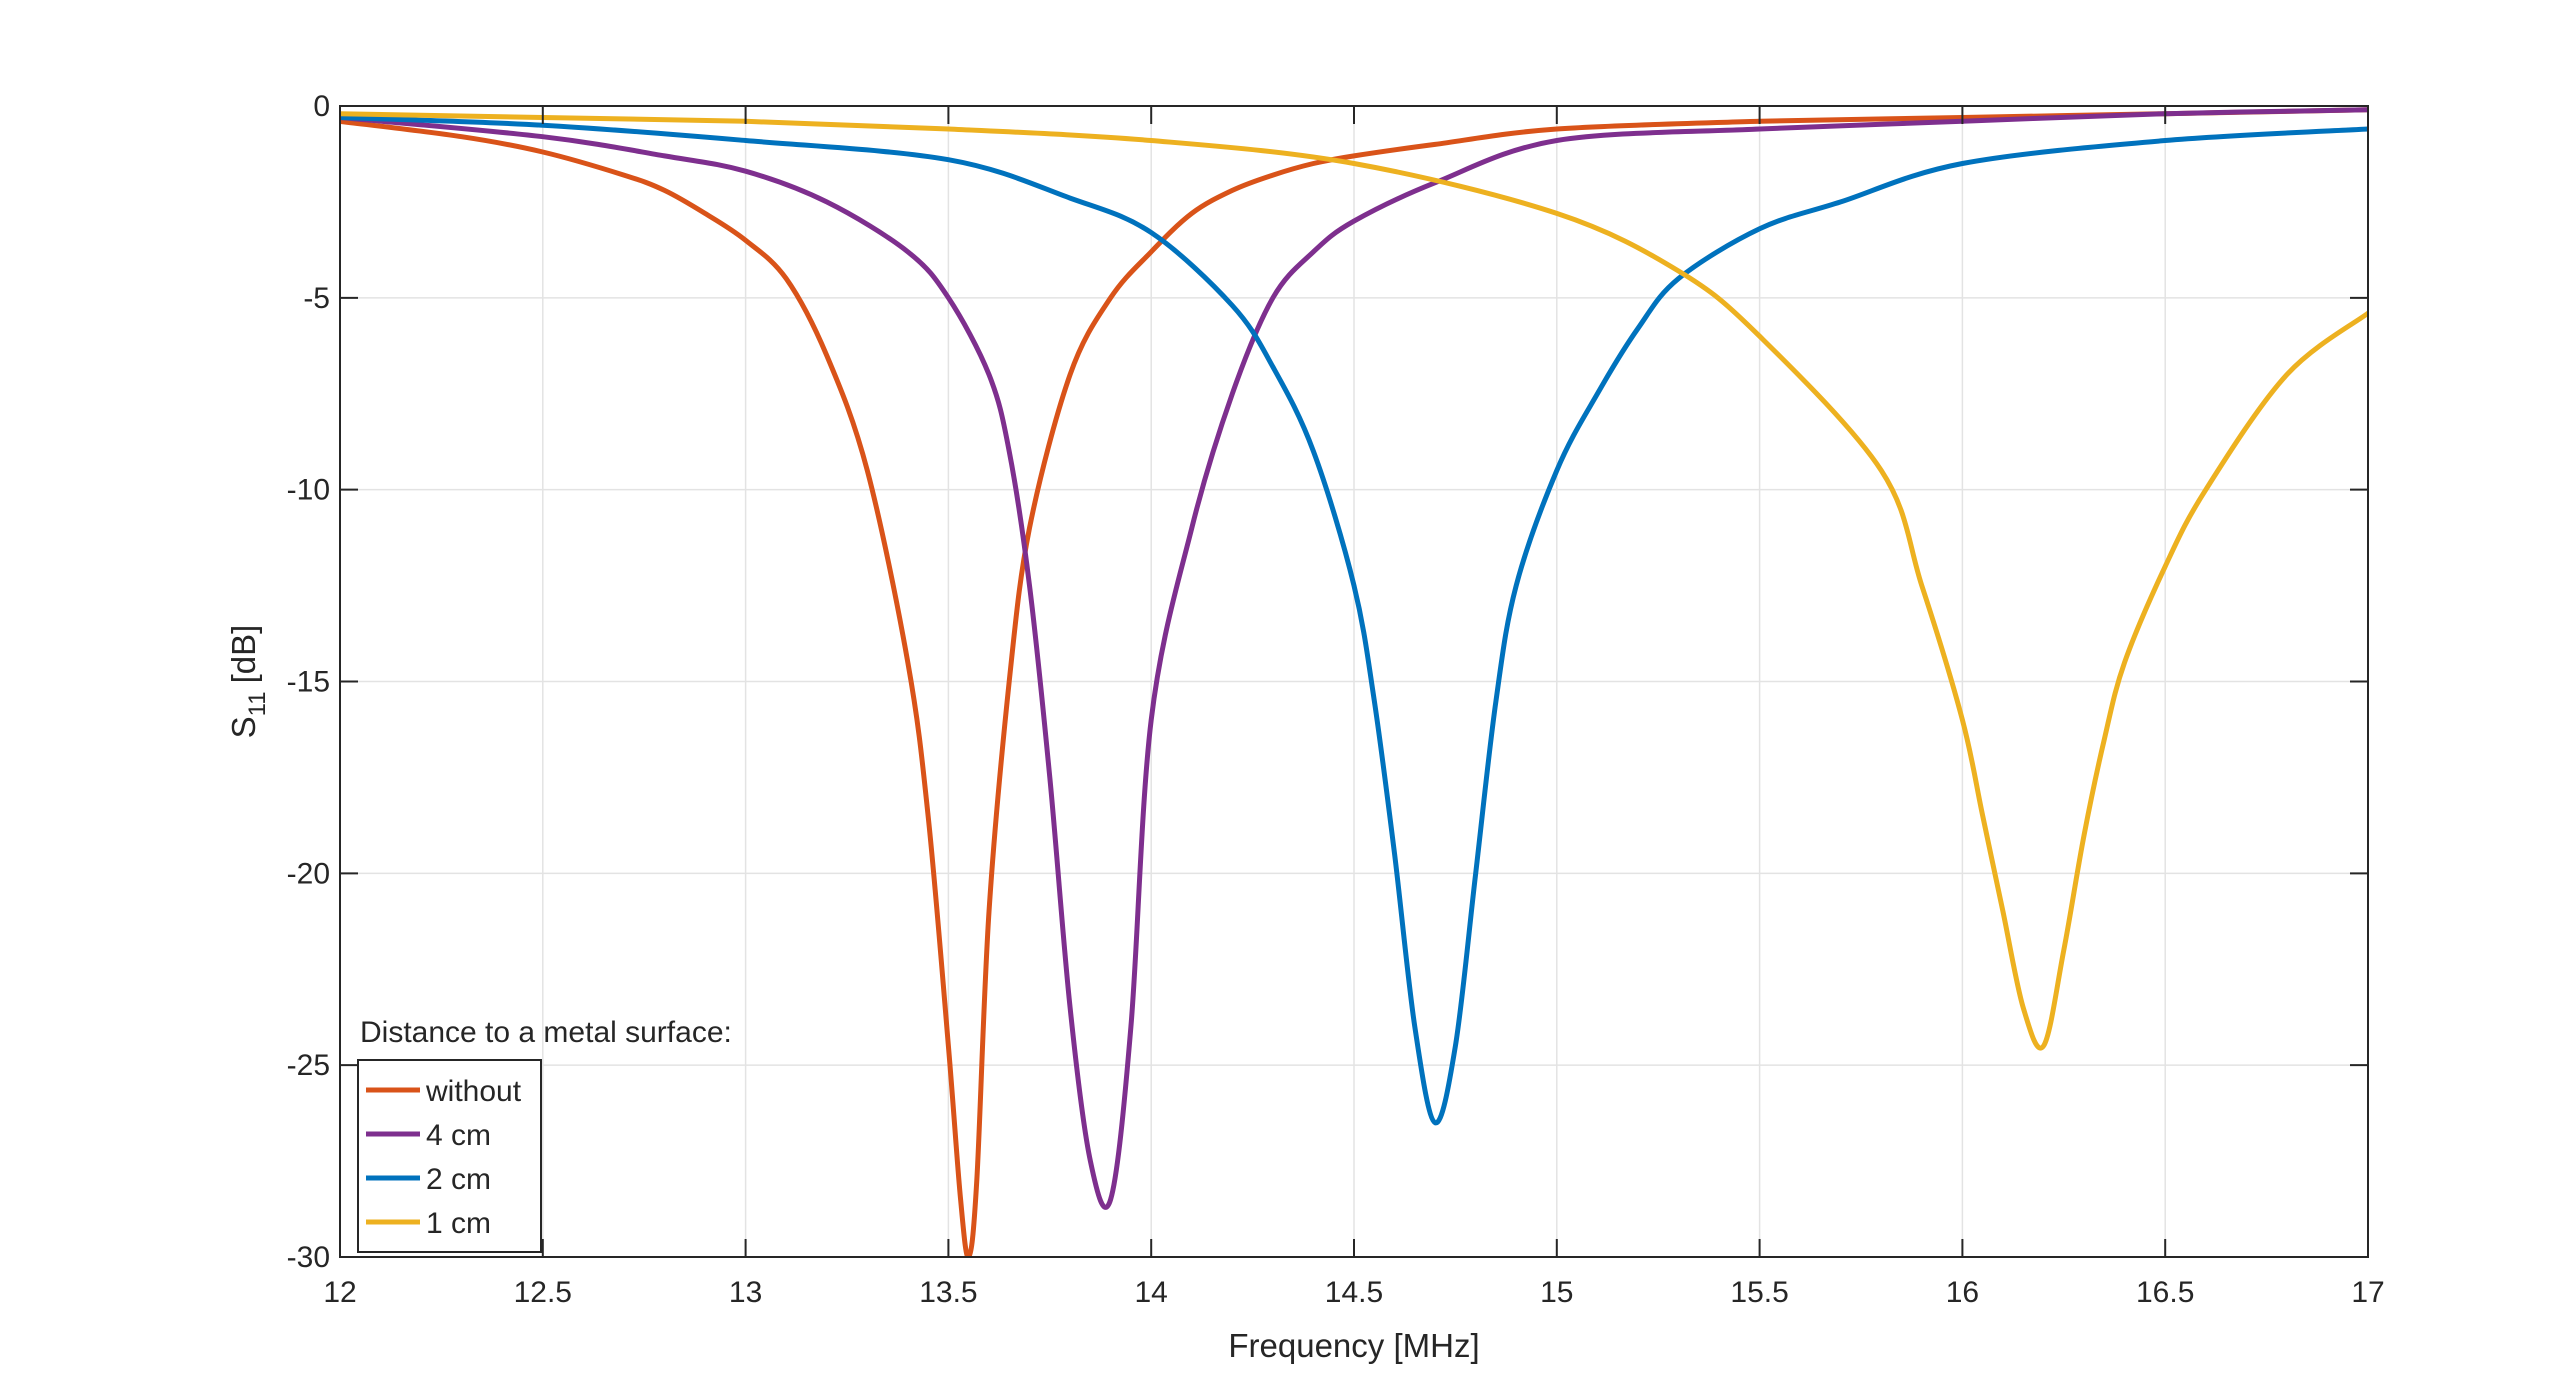 This screenshot has height=1383, width=2560. I want to click on x-tick-label: 15.5, so click(1759, 1292).